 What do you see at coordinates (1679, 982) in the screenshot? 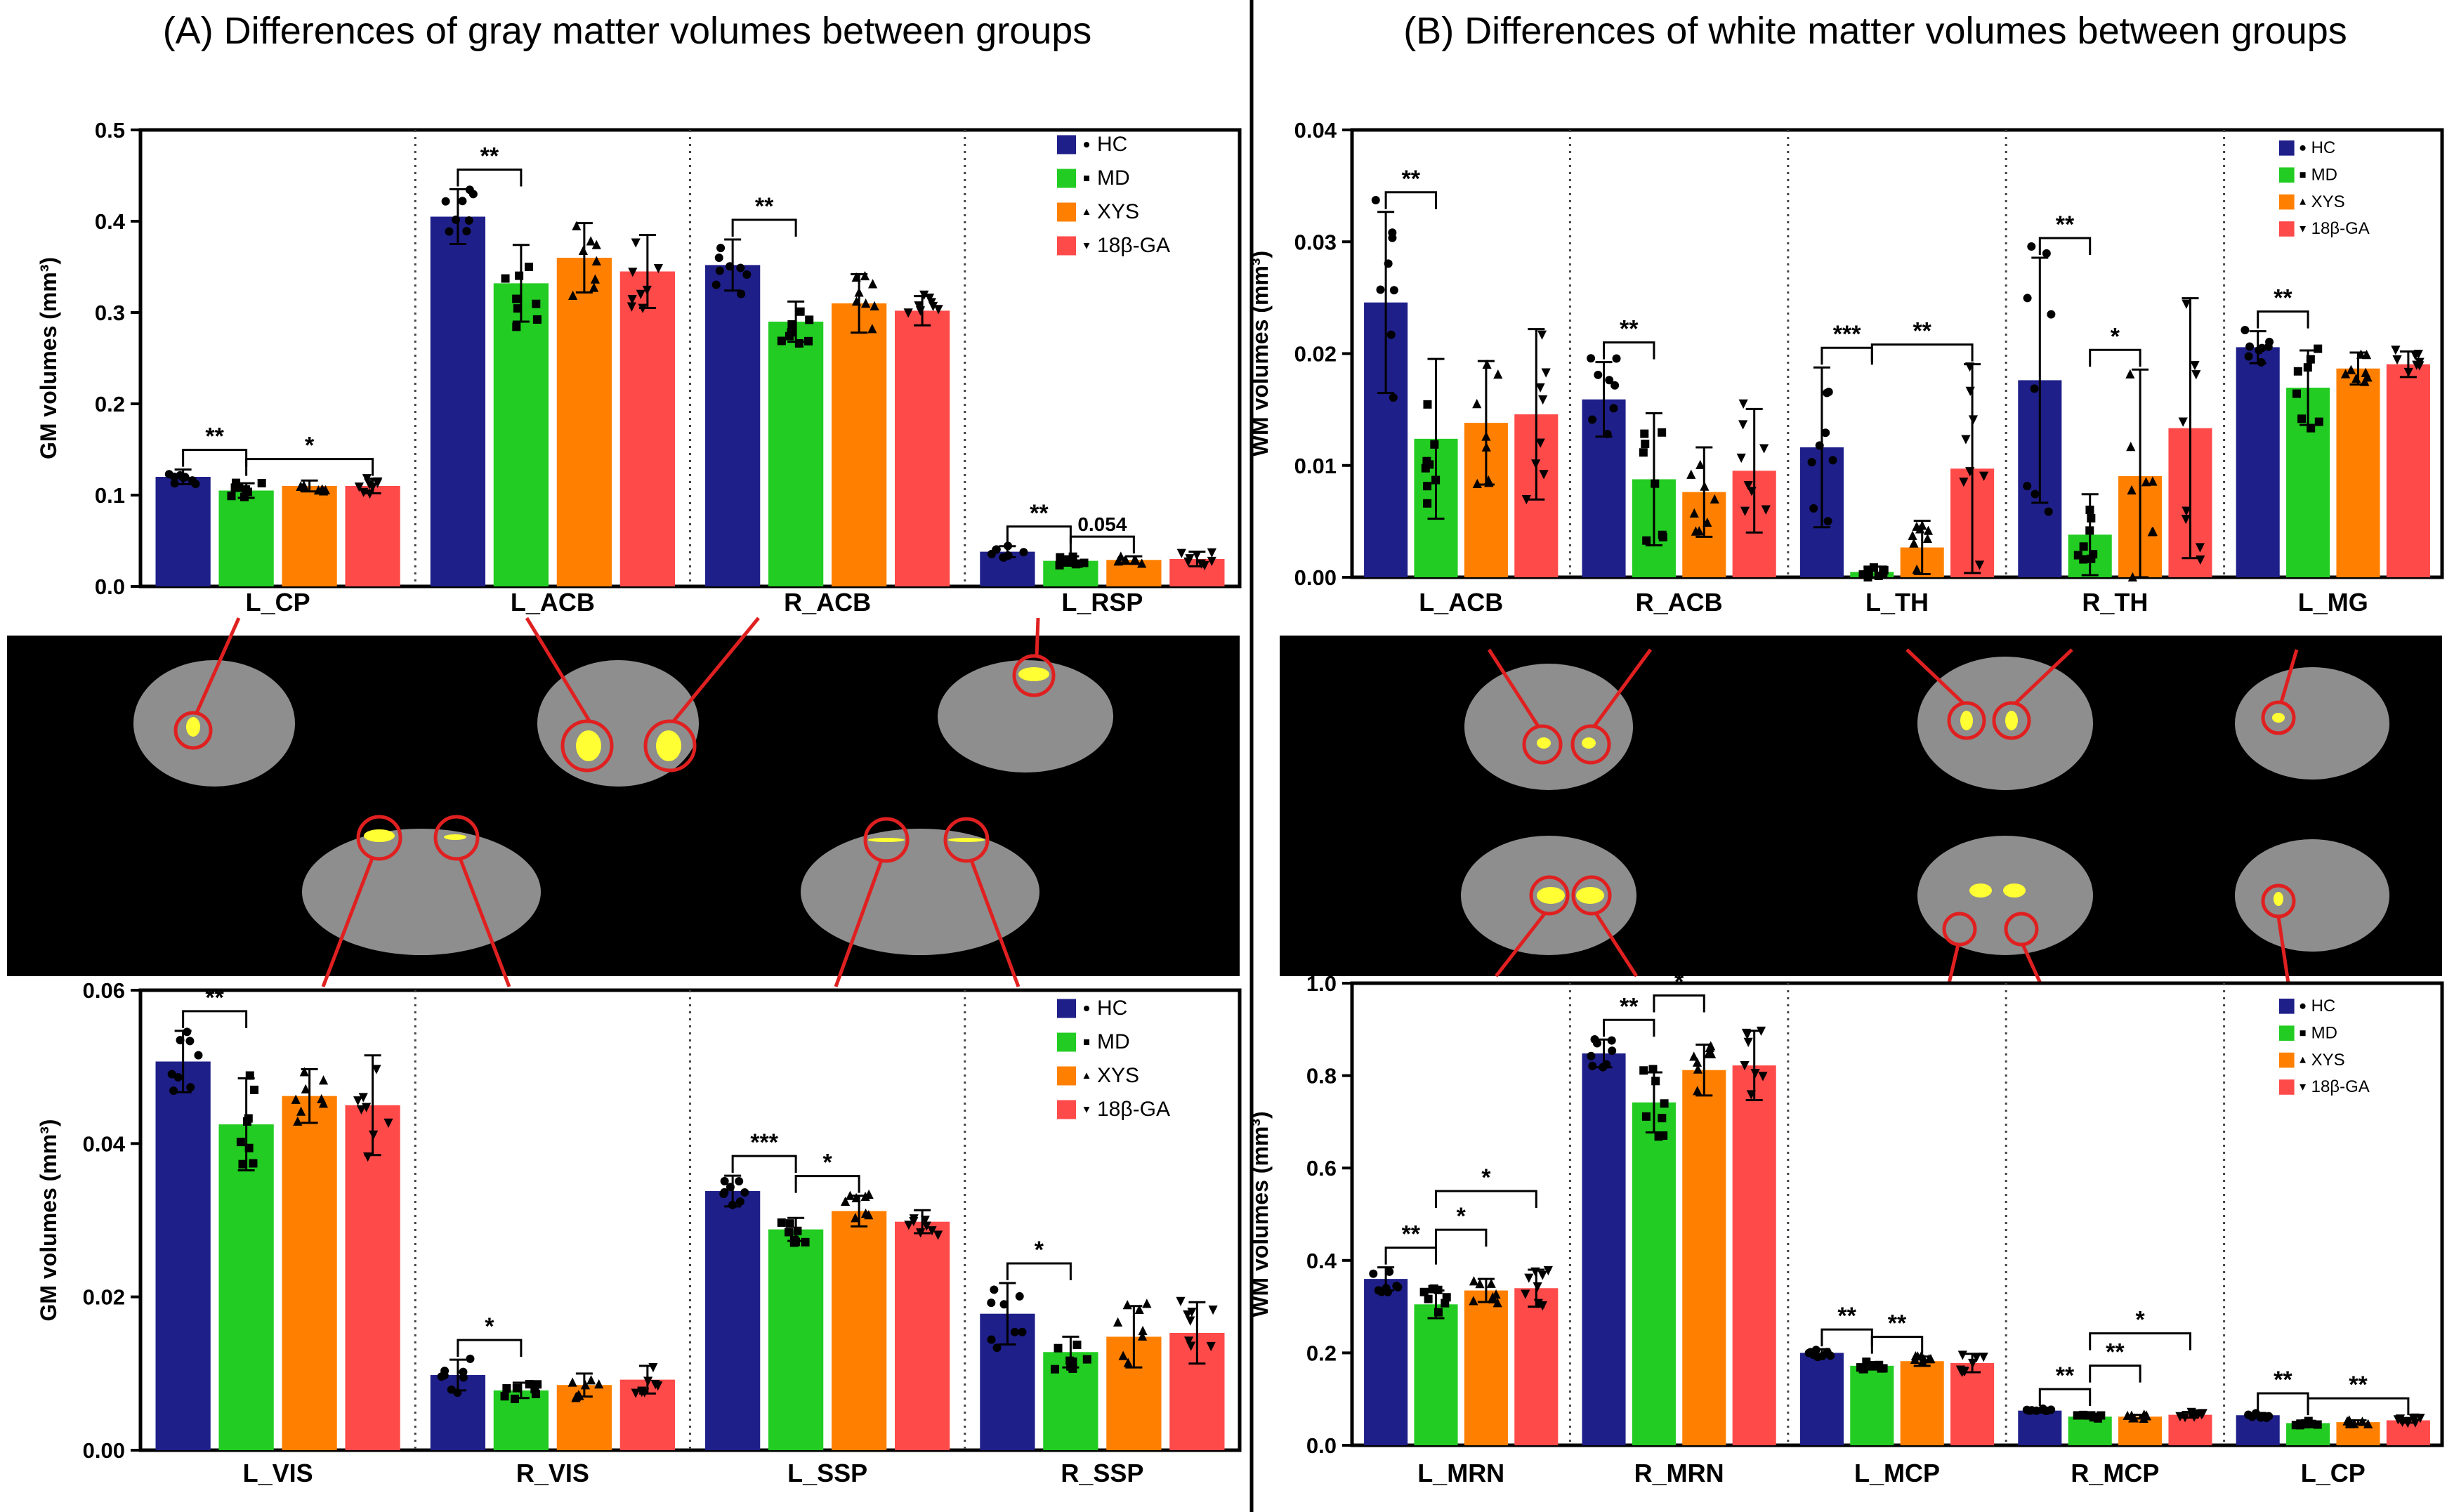
I see `significance-label: *` at bounding box center [1679, 982].